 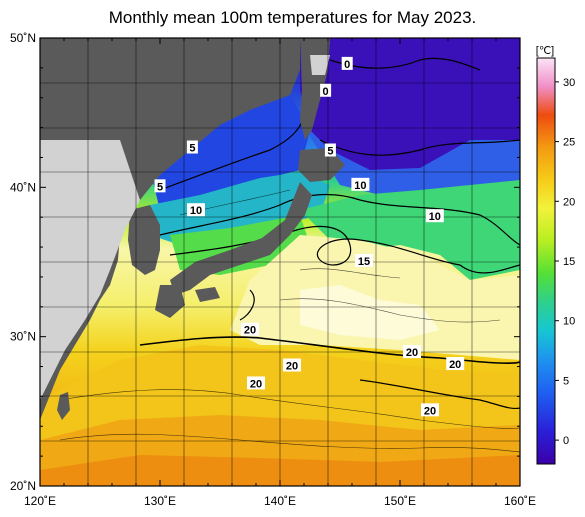 I want to click on latitude-label: 50˚N, so click(x=23, y=38).